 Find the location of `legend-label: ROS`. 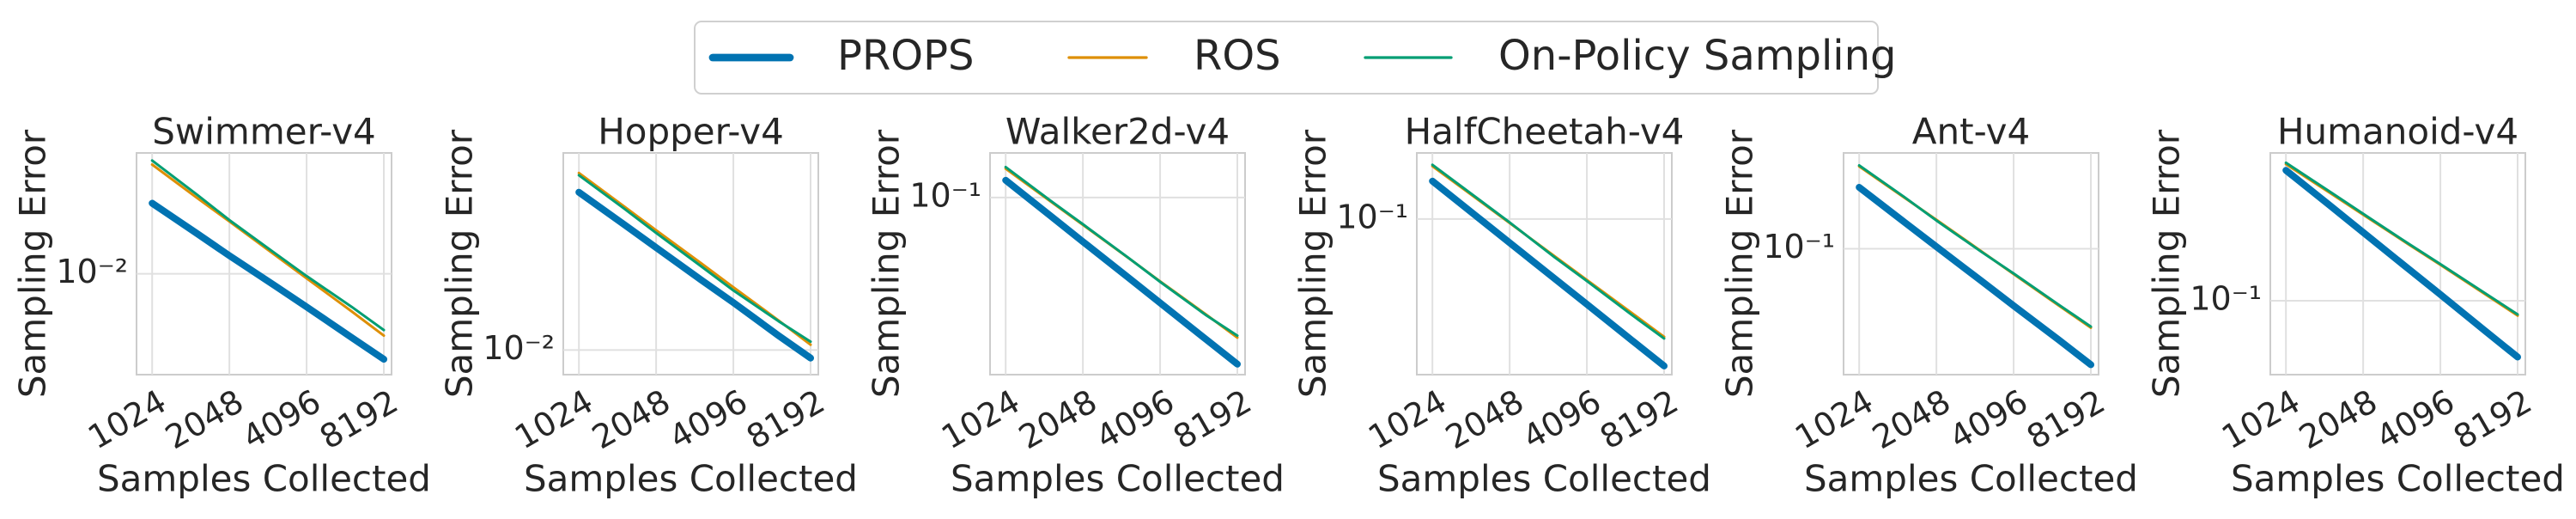

legend-label: ROS is located at coordinates (1237, 56).